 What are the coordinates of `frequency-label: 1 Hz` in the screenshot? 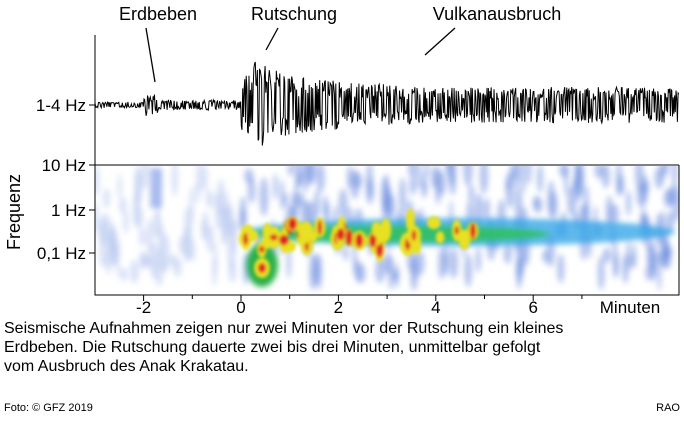 It's located at (68, 210).